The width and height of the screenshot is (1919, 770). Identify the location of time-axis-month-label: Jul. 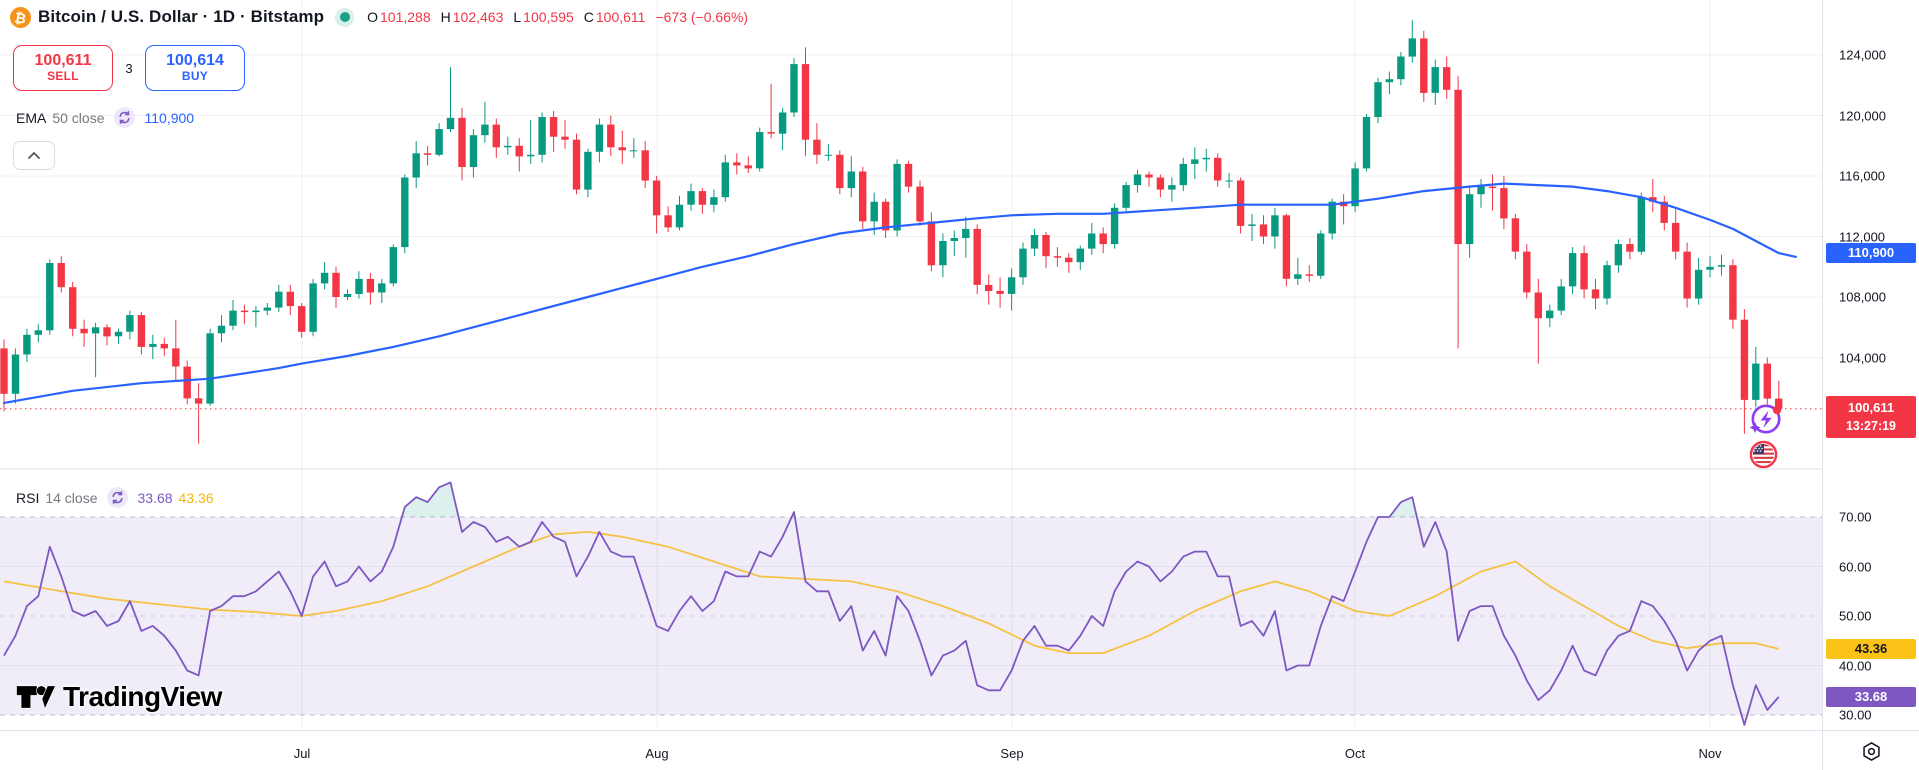
(302, 753).